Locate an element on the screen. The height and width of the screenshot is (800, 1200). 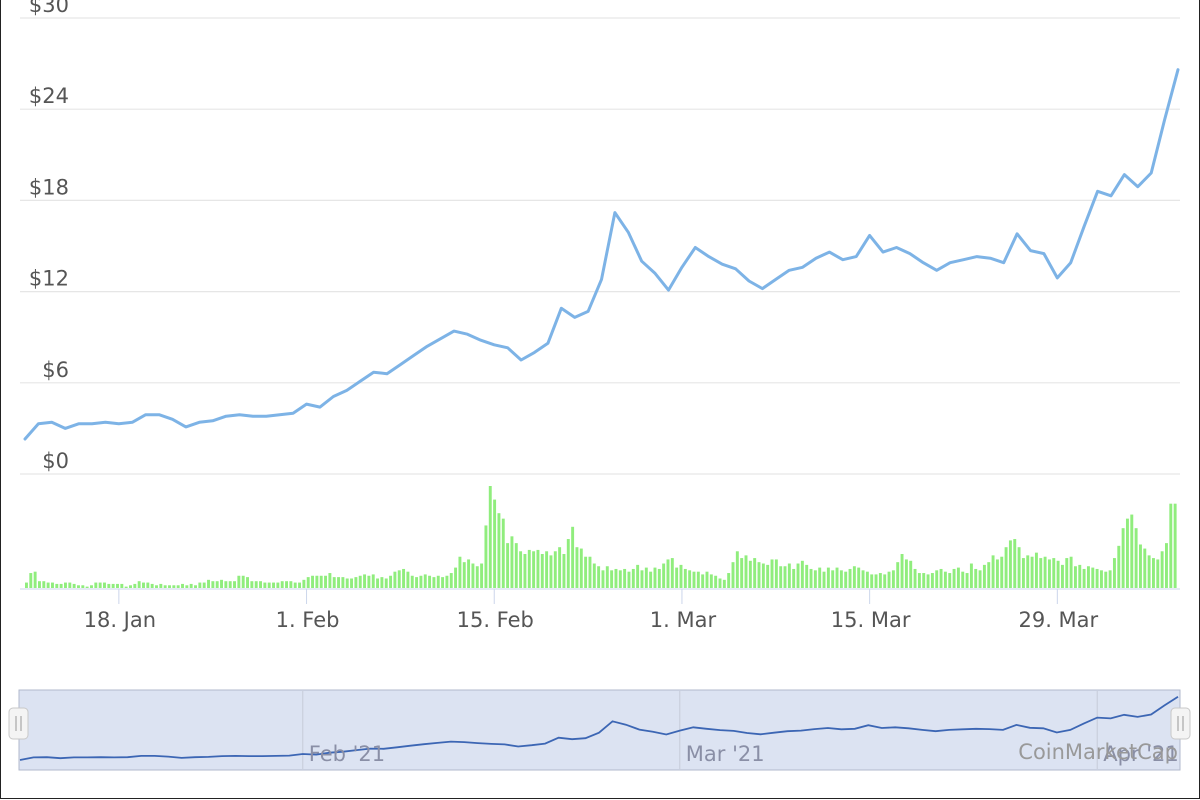
navigator: Feb '21 Mar '21 Apr '21 is located at coordinates (599, 730).